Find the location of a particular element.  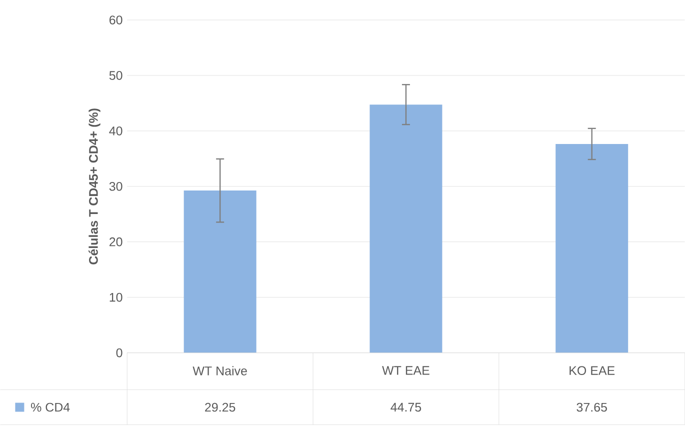

x-tick-label: WT Naive is located at coordinates (219, 371).